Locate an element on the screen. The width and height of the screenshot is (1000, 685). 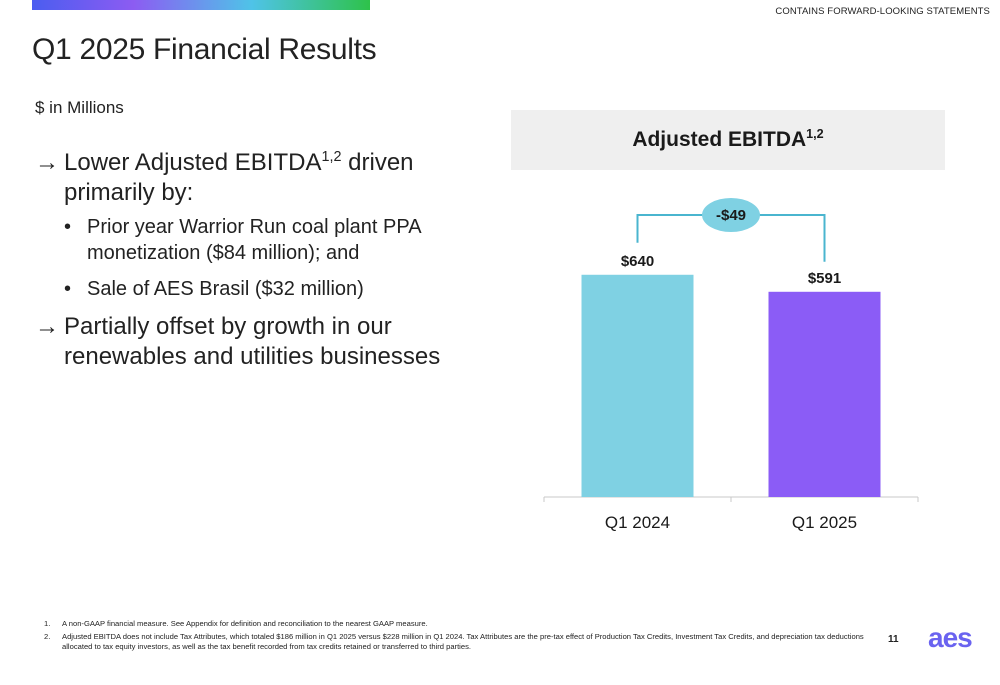
category-tick-label: Q1 2025 is located at coordinates (824, 522).